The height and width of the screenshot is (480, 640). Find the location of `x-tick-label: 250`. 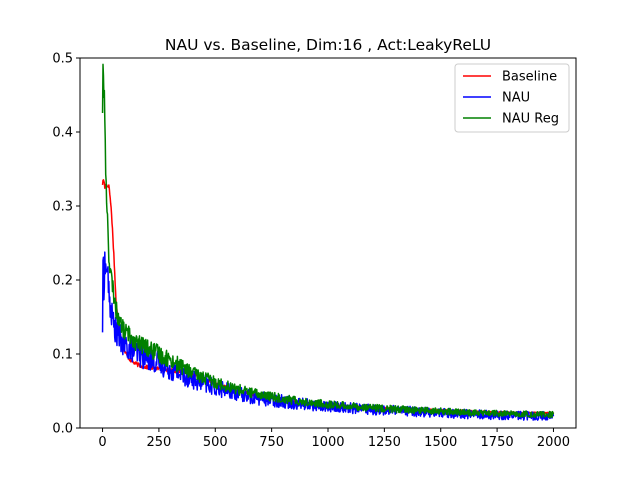

x-tick-label: 250 is located at coordinates (158, 442).